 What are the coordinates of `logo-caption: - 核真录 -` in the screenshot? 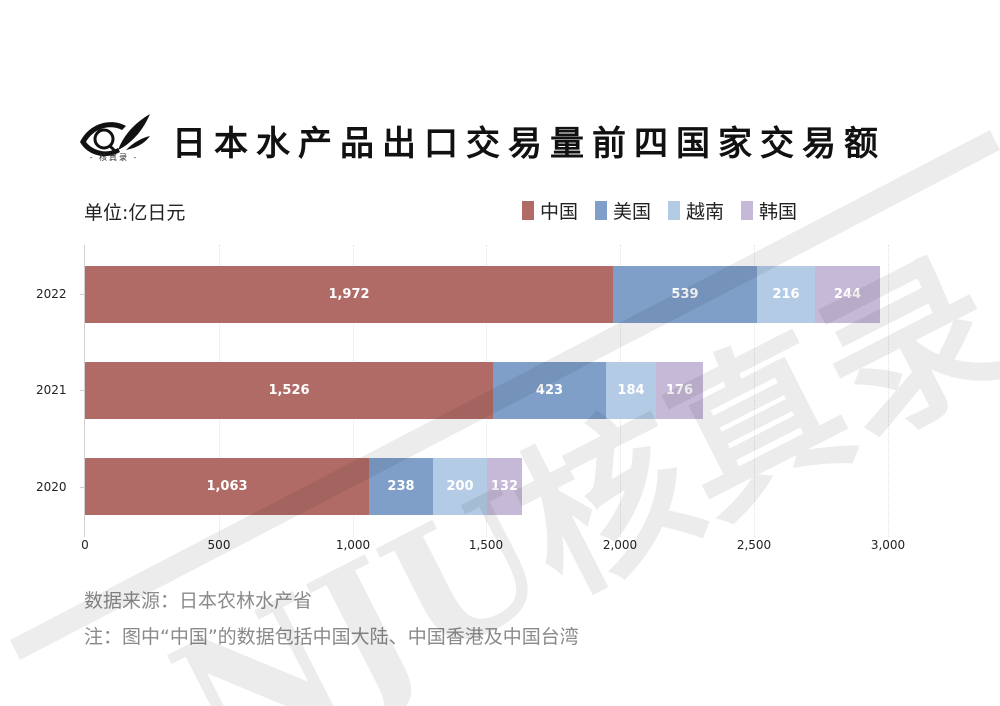 It's located at (114, 157).